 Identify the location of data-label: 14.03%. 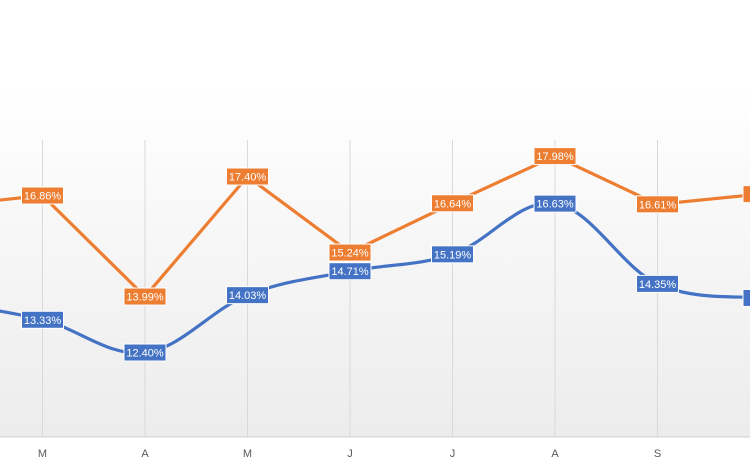
(247, 295).